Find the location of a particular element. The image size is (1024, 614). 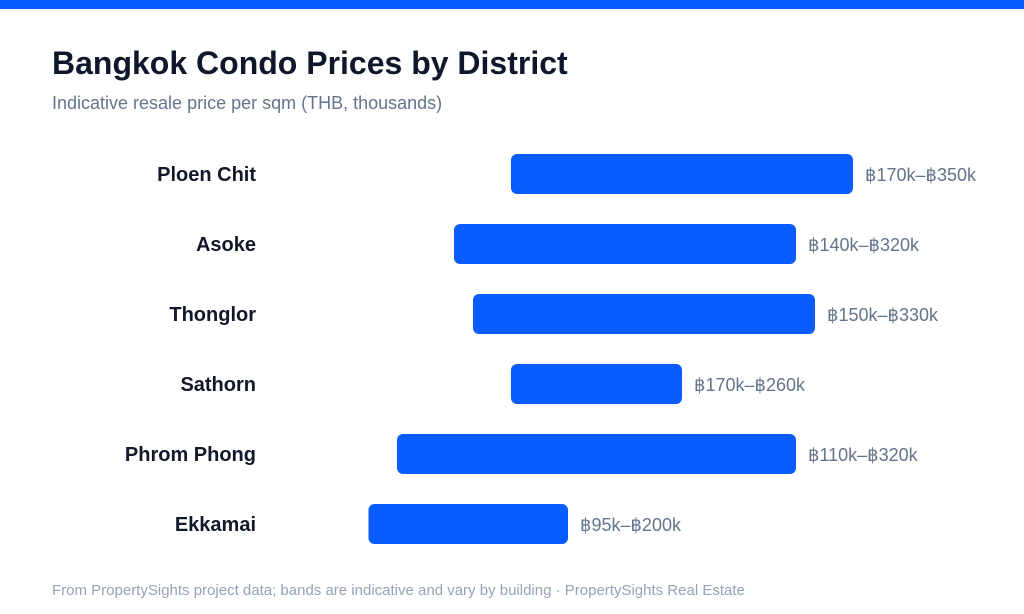

category-label: Sathorn is located at coordinates (218, 385).